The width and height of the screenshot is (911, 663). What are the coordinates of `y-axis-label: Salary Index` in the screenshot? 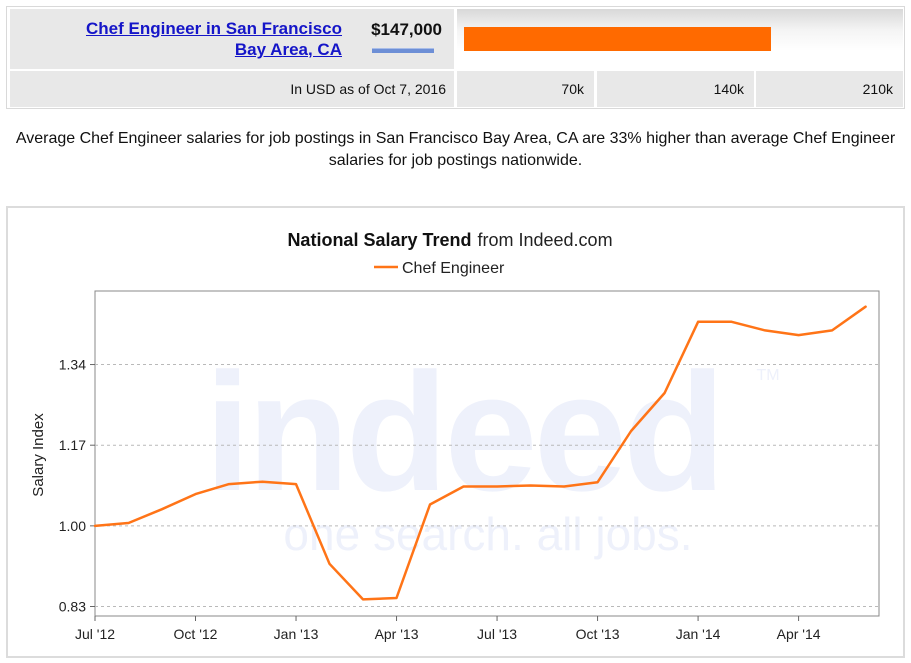 It's located at (38, 455).